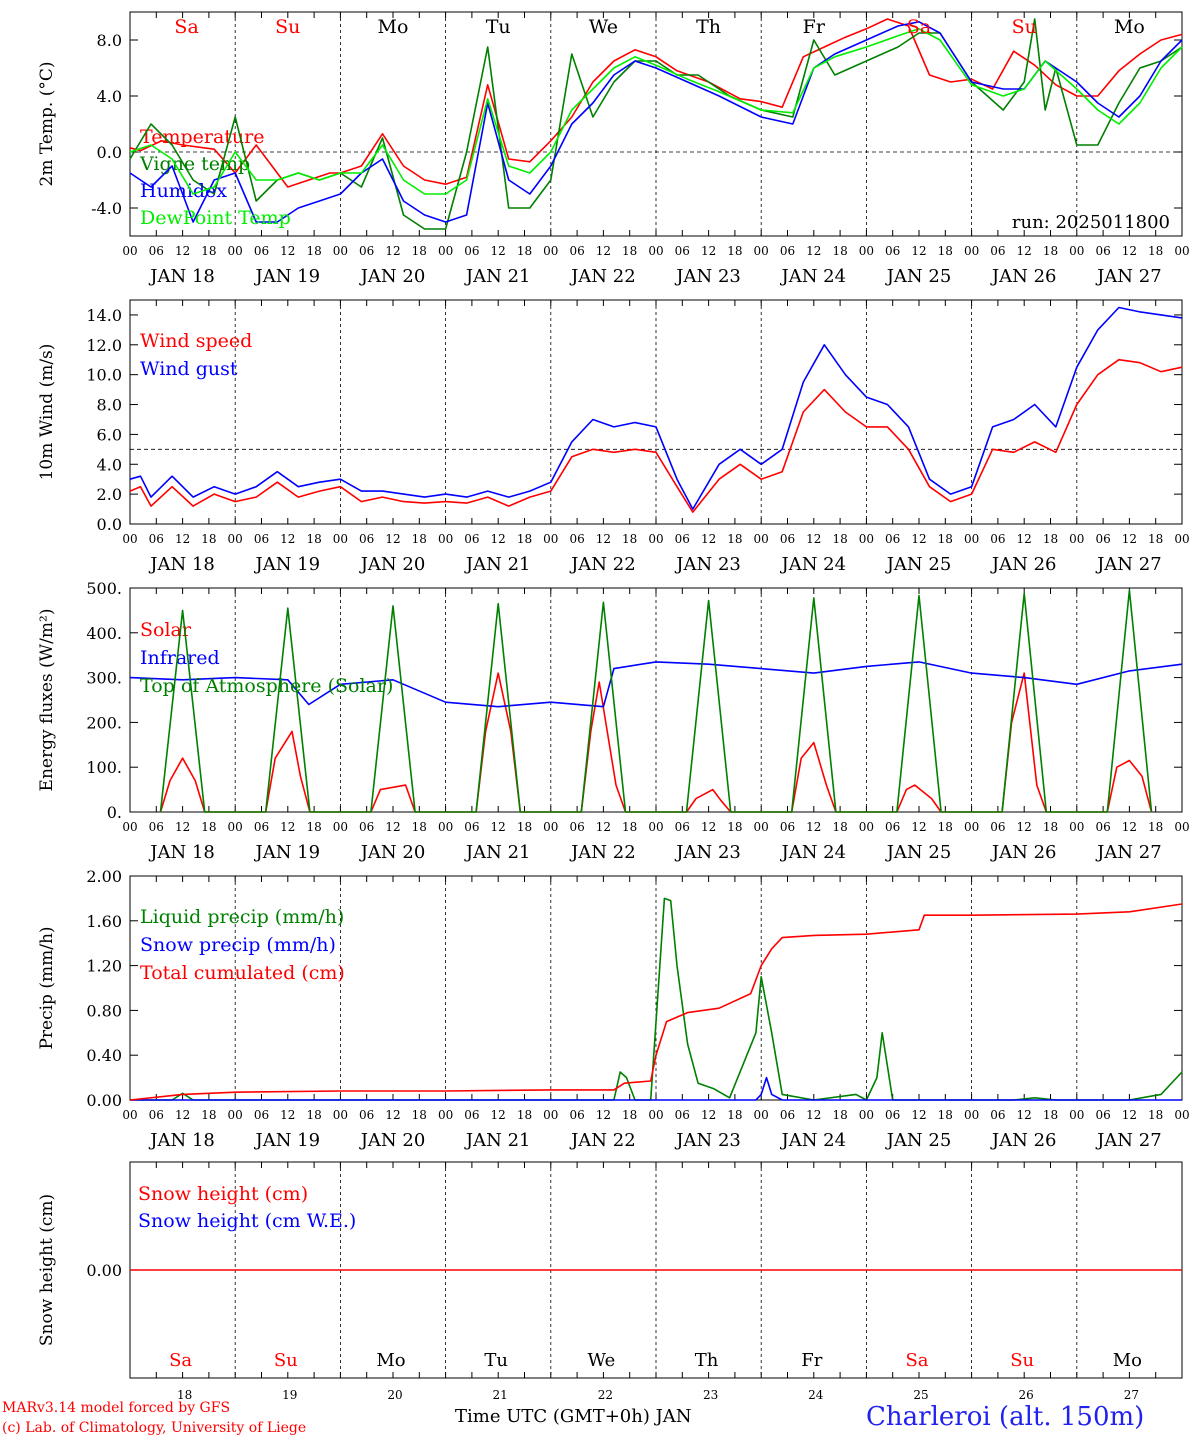 This screenshot has width=1194, height=1440. Describe the element at coordinates (500, 1395) in the screenshot. I see `day-number-label: 21` at that location.